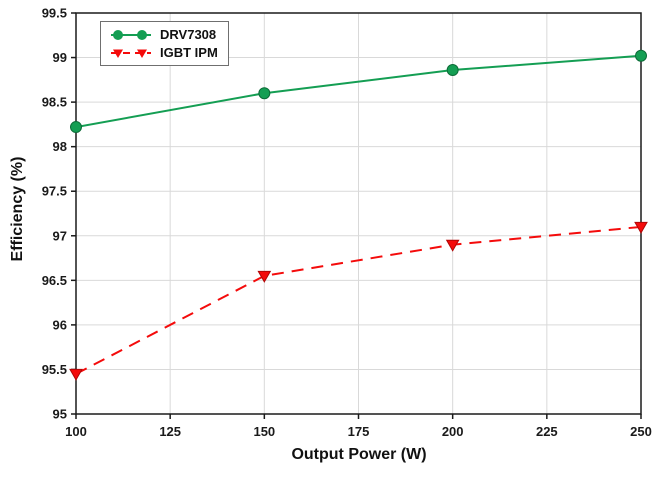  What do you see at coordinates (60, 146) in the screenshot?
I see `y-tick-label: 98` at bounding box center [60, 146].